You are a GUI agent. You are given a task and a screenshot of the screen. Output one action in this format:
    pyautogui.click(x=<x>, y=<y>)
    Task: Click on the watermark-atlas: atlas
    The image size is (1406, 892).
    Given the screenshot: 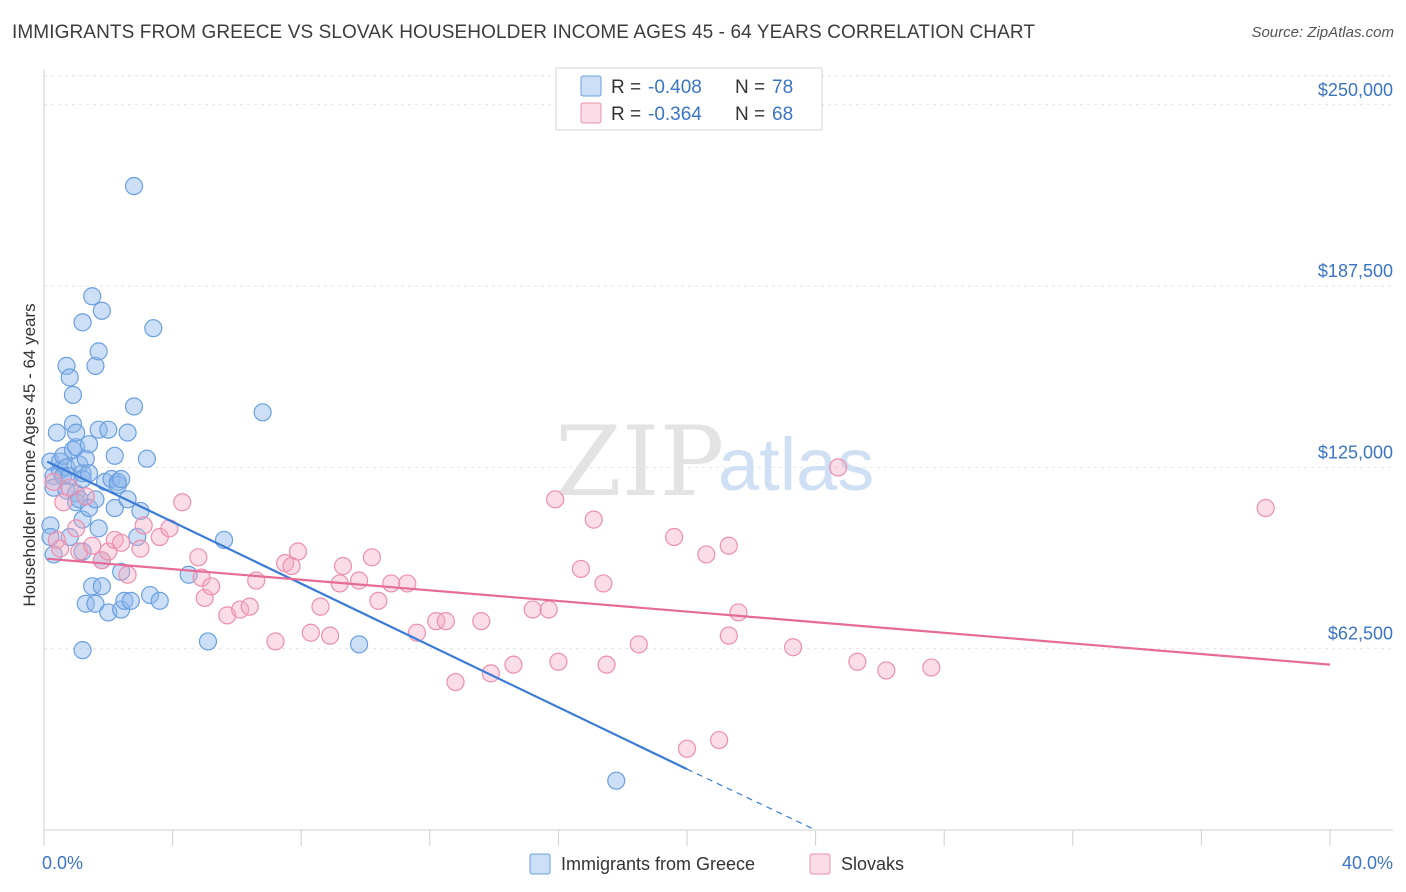 What is the action you would take?
    pyautogui.click(x=796, y=464)
    